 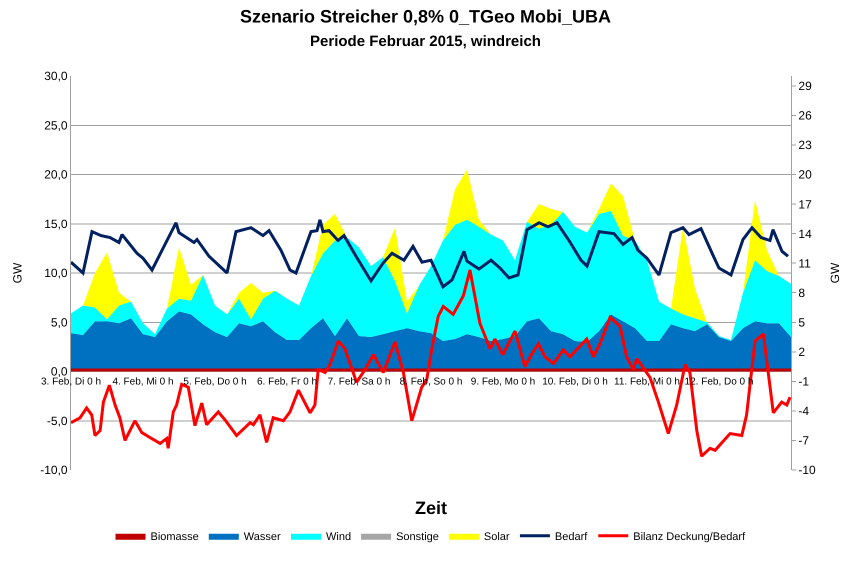 I want to click on y2-tick-label: 2, so click(x=802, y=352).